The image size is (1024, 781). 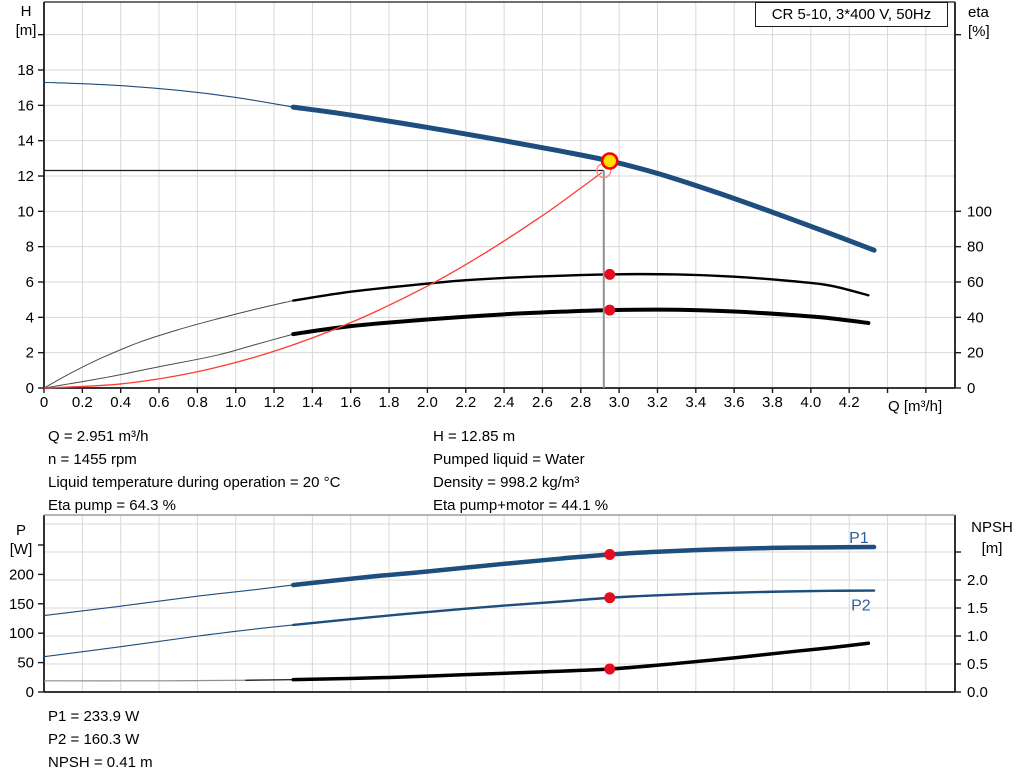 I want to click on svg-text: 4, so click(x=30, y=317).